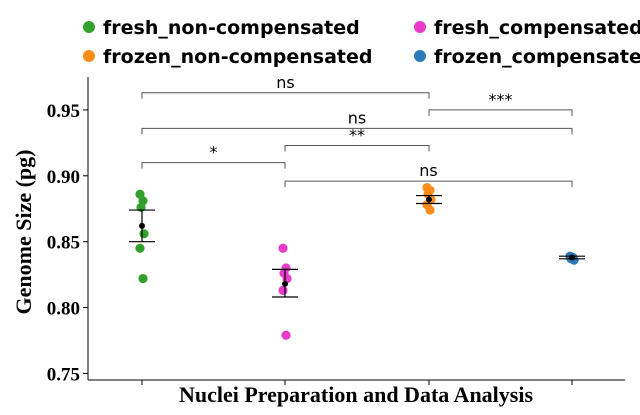  What do you see at coordinates (63, 309) in the screenshot?
I see `y-tick-label: 0.80` at bounding box center [63, 309].